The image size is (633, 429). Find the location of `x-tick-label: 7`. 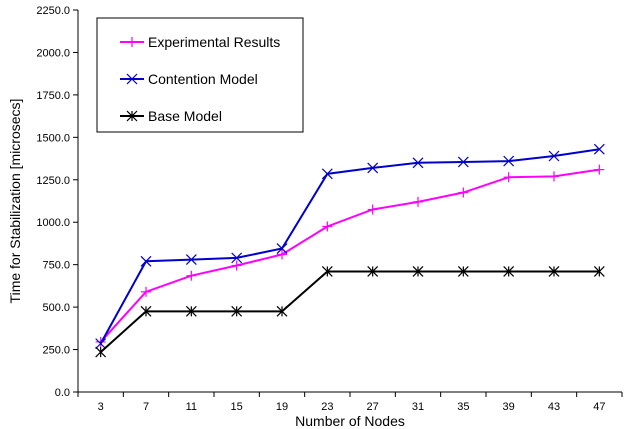

x-tick-label: 7 is located at coordinates (146, 407).